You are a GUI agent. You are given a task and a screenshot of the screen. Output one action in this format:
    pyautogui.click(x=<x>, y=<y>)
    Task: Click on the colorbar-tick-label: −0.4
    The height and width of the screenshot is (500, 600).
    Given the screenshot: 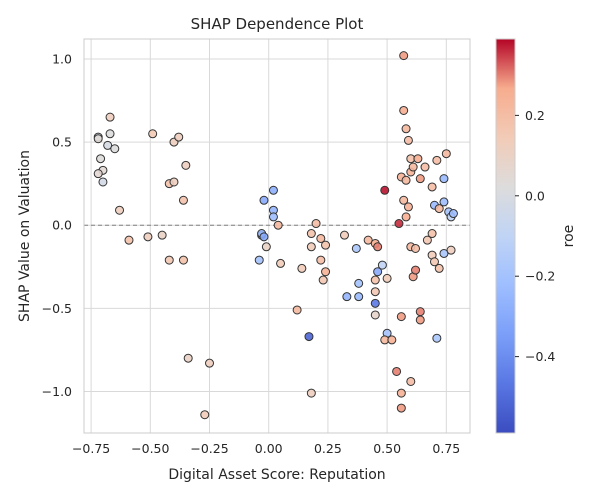 What is the action you would take?
    pyautogui.click(x=540, y=356)
    